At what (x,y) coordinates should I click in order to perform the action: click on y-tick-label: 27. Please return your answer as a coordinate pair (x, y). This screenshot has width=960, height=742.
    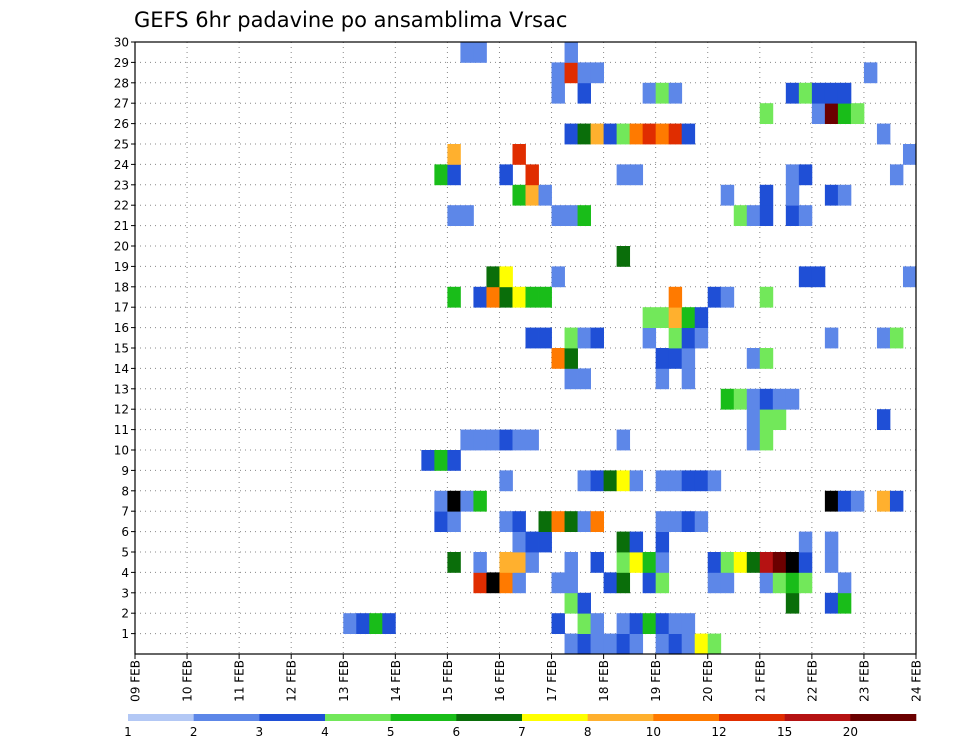
    Looking at the image, I should click on (121, 104).